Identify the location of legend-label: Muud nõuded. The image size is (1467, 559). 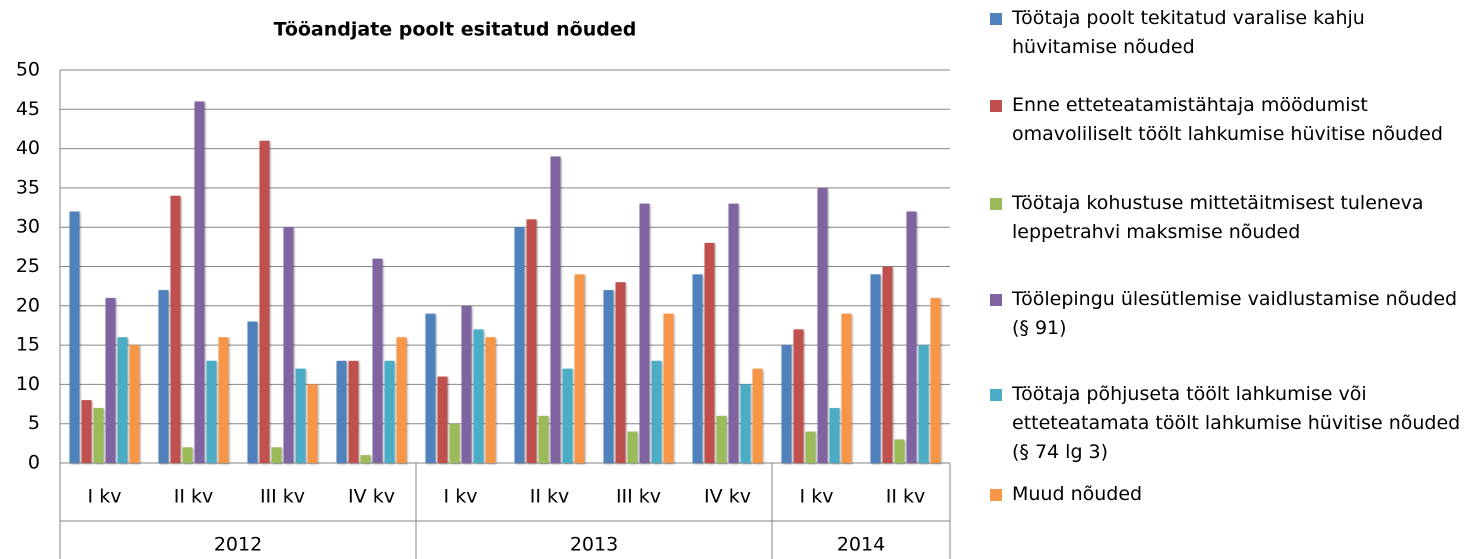
(1077, 494).